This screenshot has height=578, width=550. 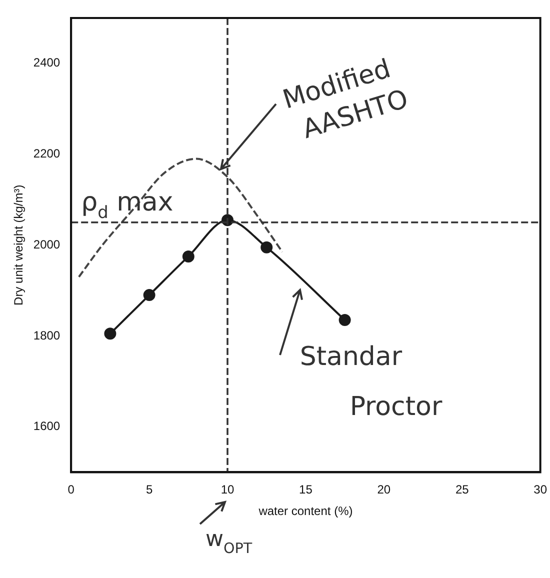 What do you see at coordinates (181, 218) in the screenshot?
I see `line-series` at bounding box center [181, 218].